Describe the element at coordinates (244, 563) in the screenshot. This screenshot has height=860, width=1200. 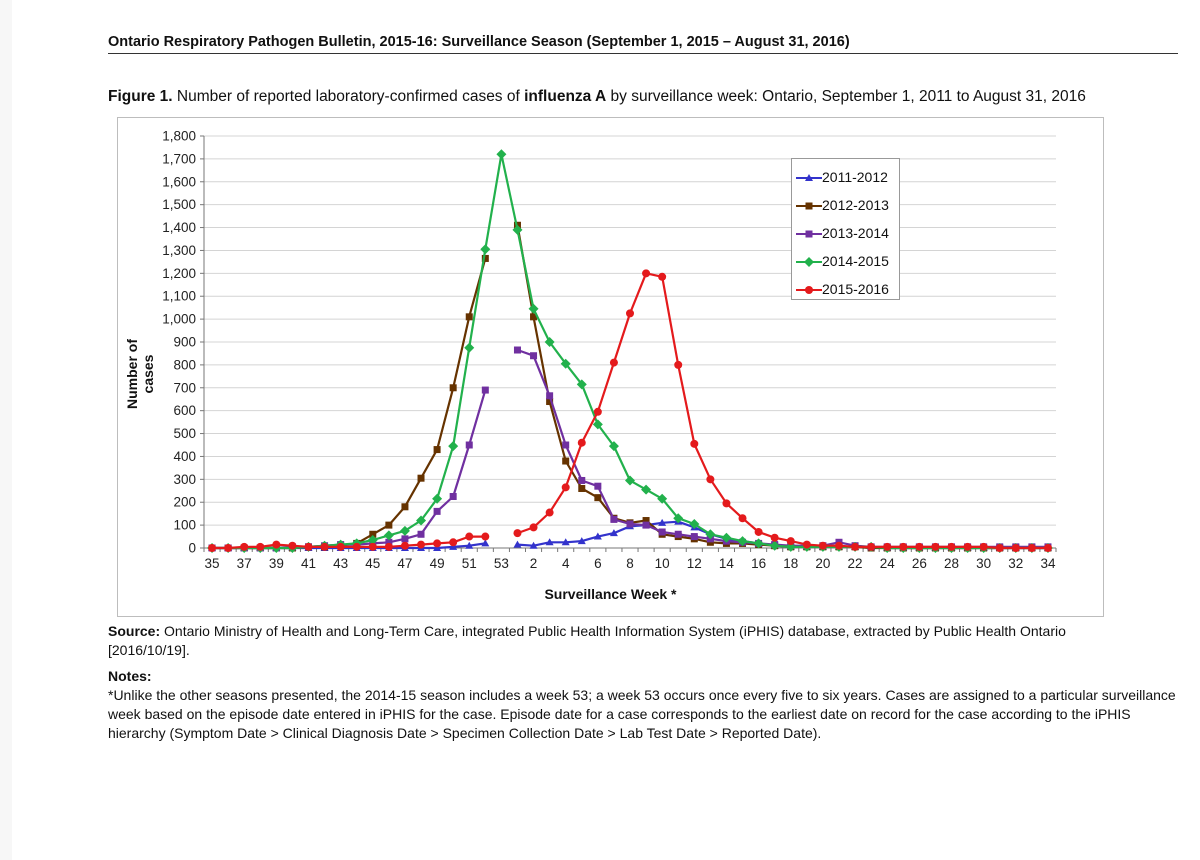
I see `x-tick-label: 37` at that location.